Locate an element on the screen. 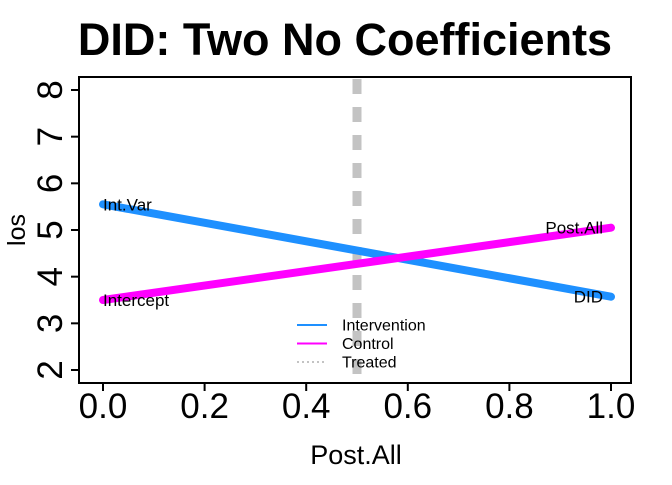  y-tick-label: 7 is located at coordinates (50, 136).